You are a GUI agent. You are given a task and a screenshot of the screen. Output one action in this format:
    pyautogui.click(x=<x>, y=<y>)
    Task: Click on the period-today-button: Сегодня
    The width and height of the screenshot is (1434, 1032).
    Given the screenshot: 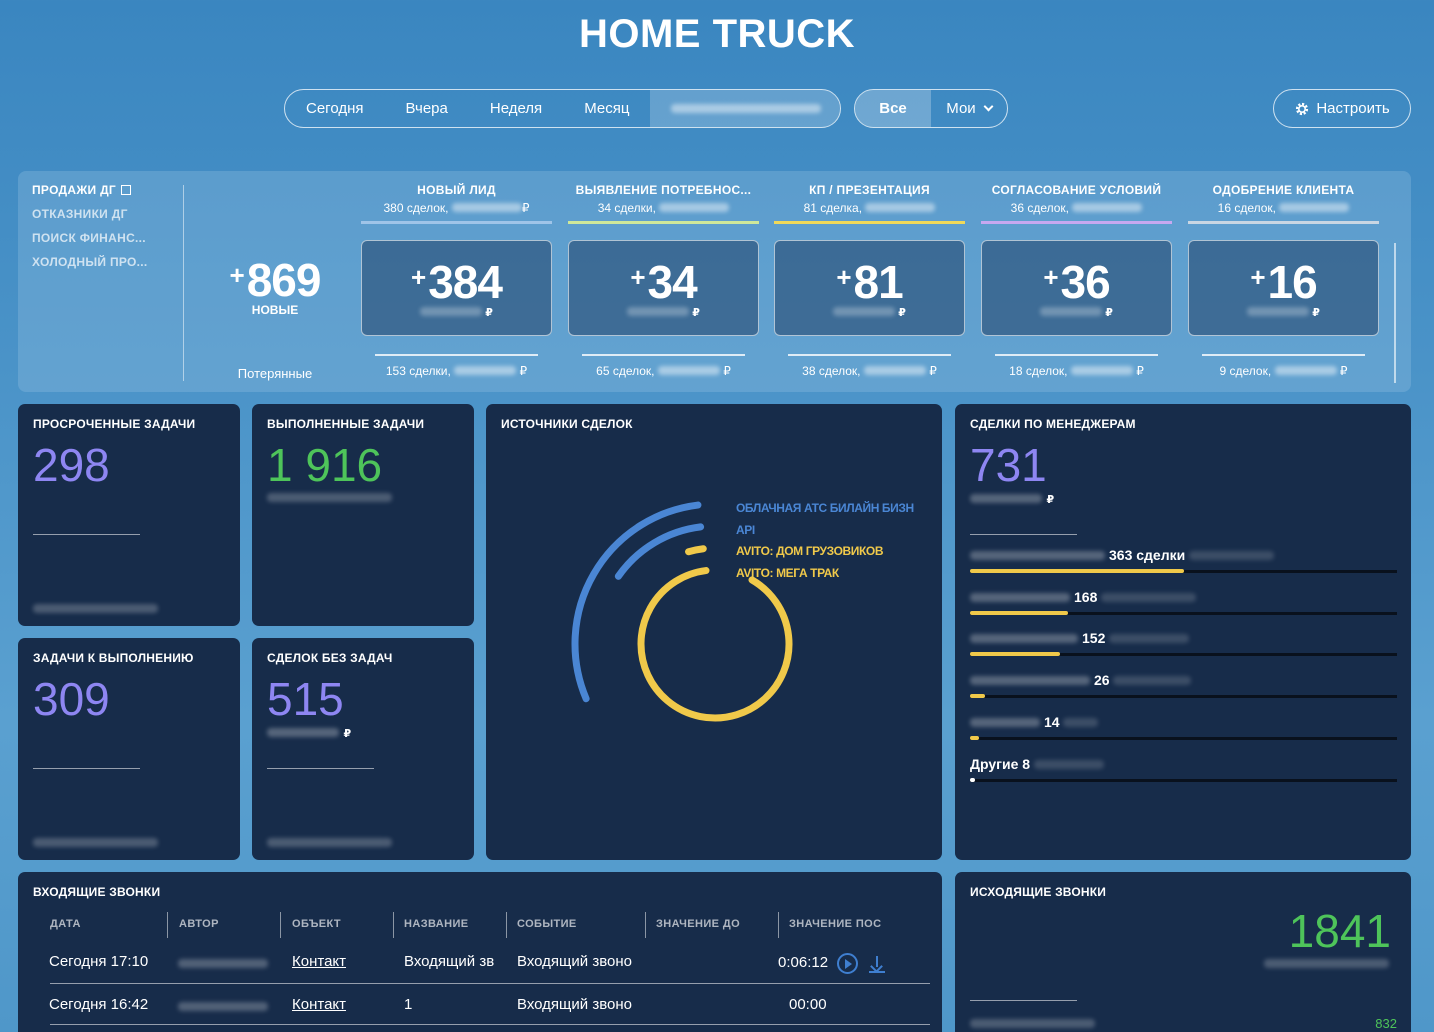 What is the action you would take?
    pyautogui.click(x=335, y=108)
    